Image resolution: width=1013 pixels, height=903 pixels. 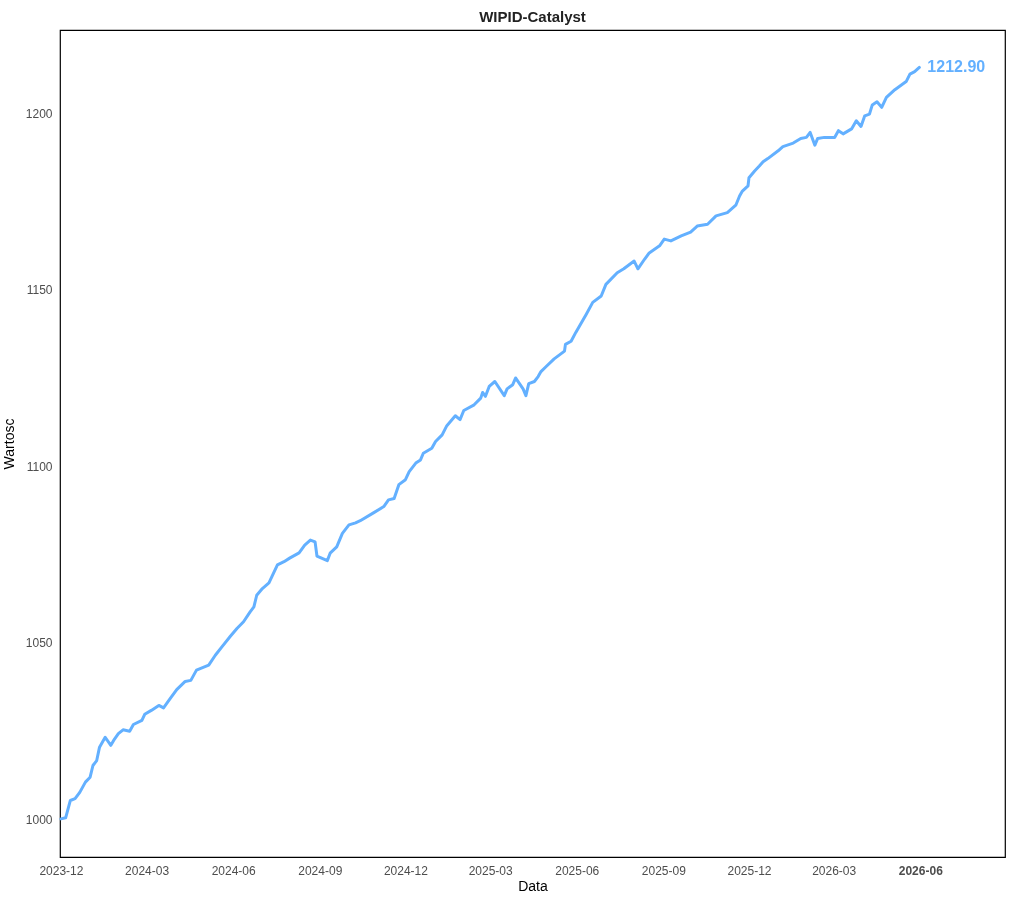 I want to click on chart-title: WIPID-Catalyst, so click(x=532, y=16).